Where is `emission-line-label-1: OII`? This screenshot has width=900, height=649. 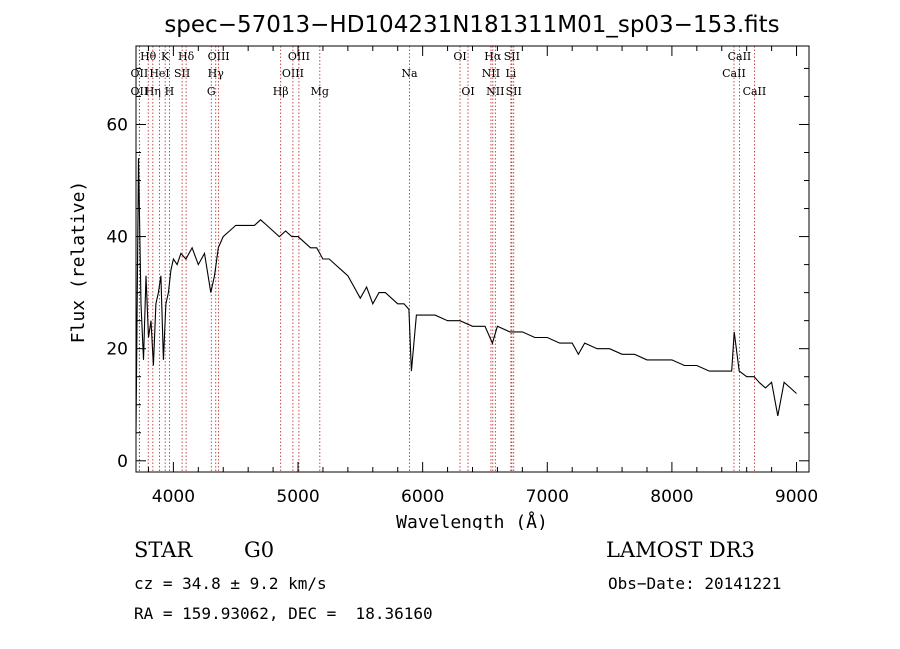 emission-line-label-1: OII is located at coordinates (140, 73).